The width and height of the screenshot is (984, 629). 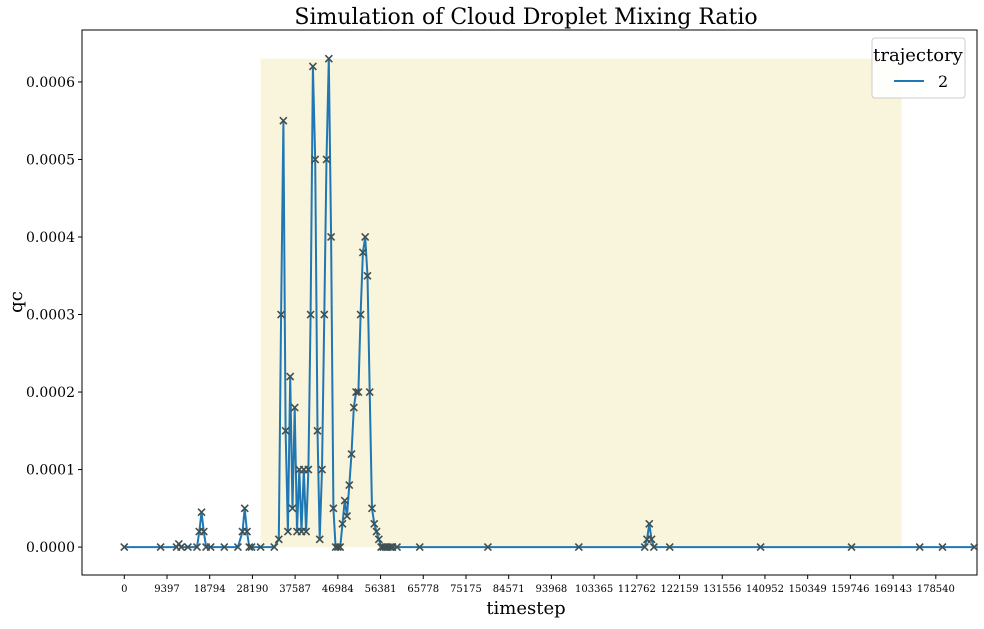 I want to click on x-tick-label: 18794, so click(x=210, y=589).